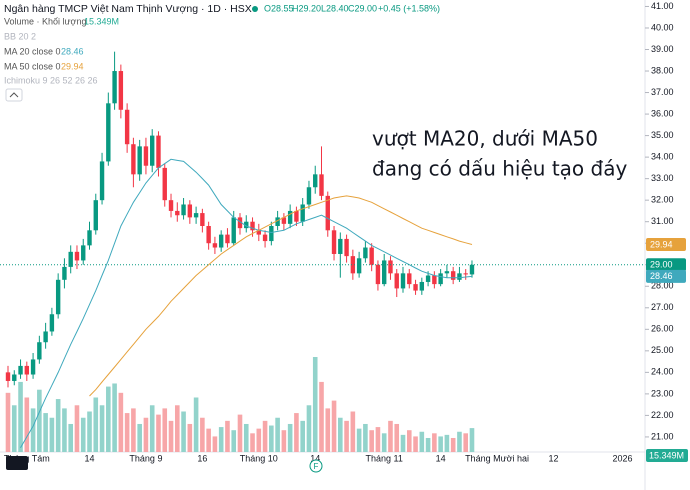 The width and height of the screenshot is (690, 490). What do you see at coordinates (240, 404) in the screenshot?
I see `volume-pane` at bounding box center [240, 404].